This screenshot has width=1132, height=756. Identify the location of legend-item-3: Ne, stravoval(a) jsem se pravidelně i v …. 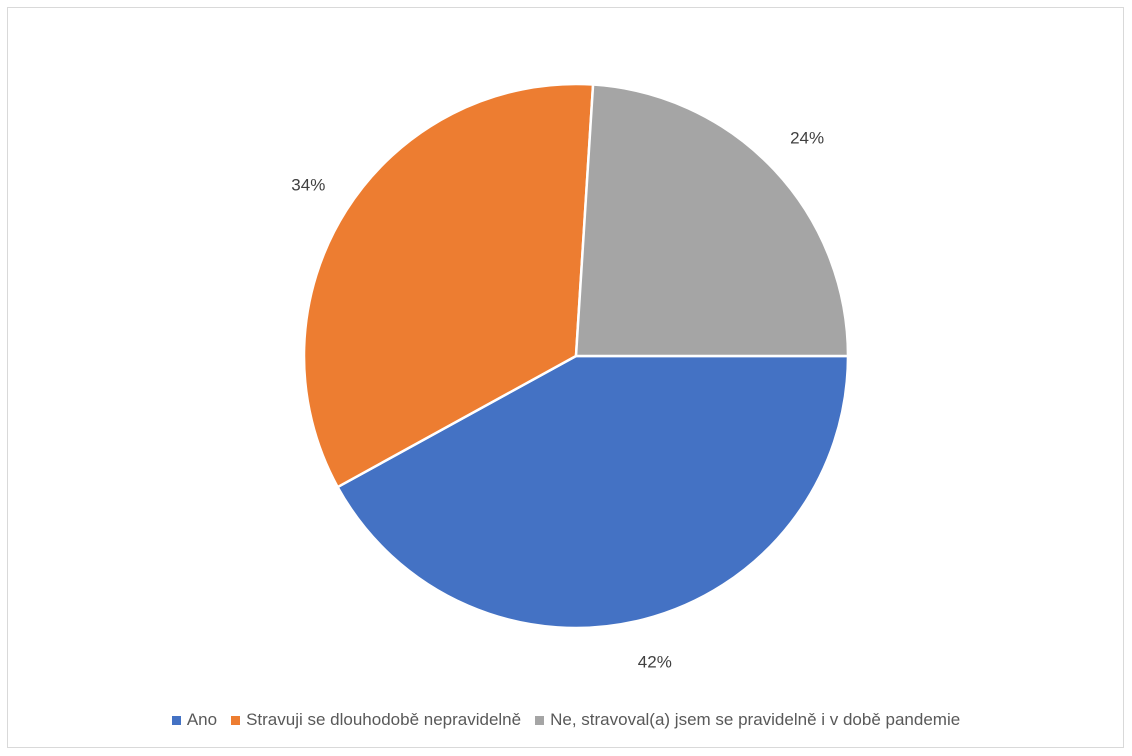
(747, 720).